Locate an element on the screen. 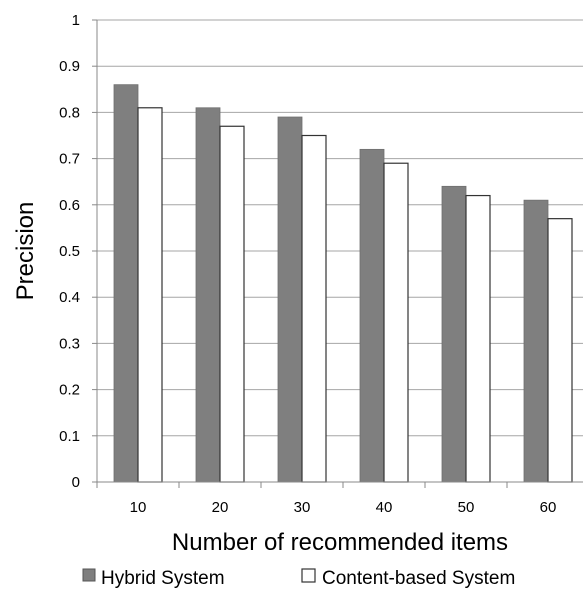 This screenshot has width=583, height=591. y-tick-label: 0.6 is located at coordinates (69, 205).